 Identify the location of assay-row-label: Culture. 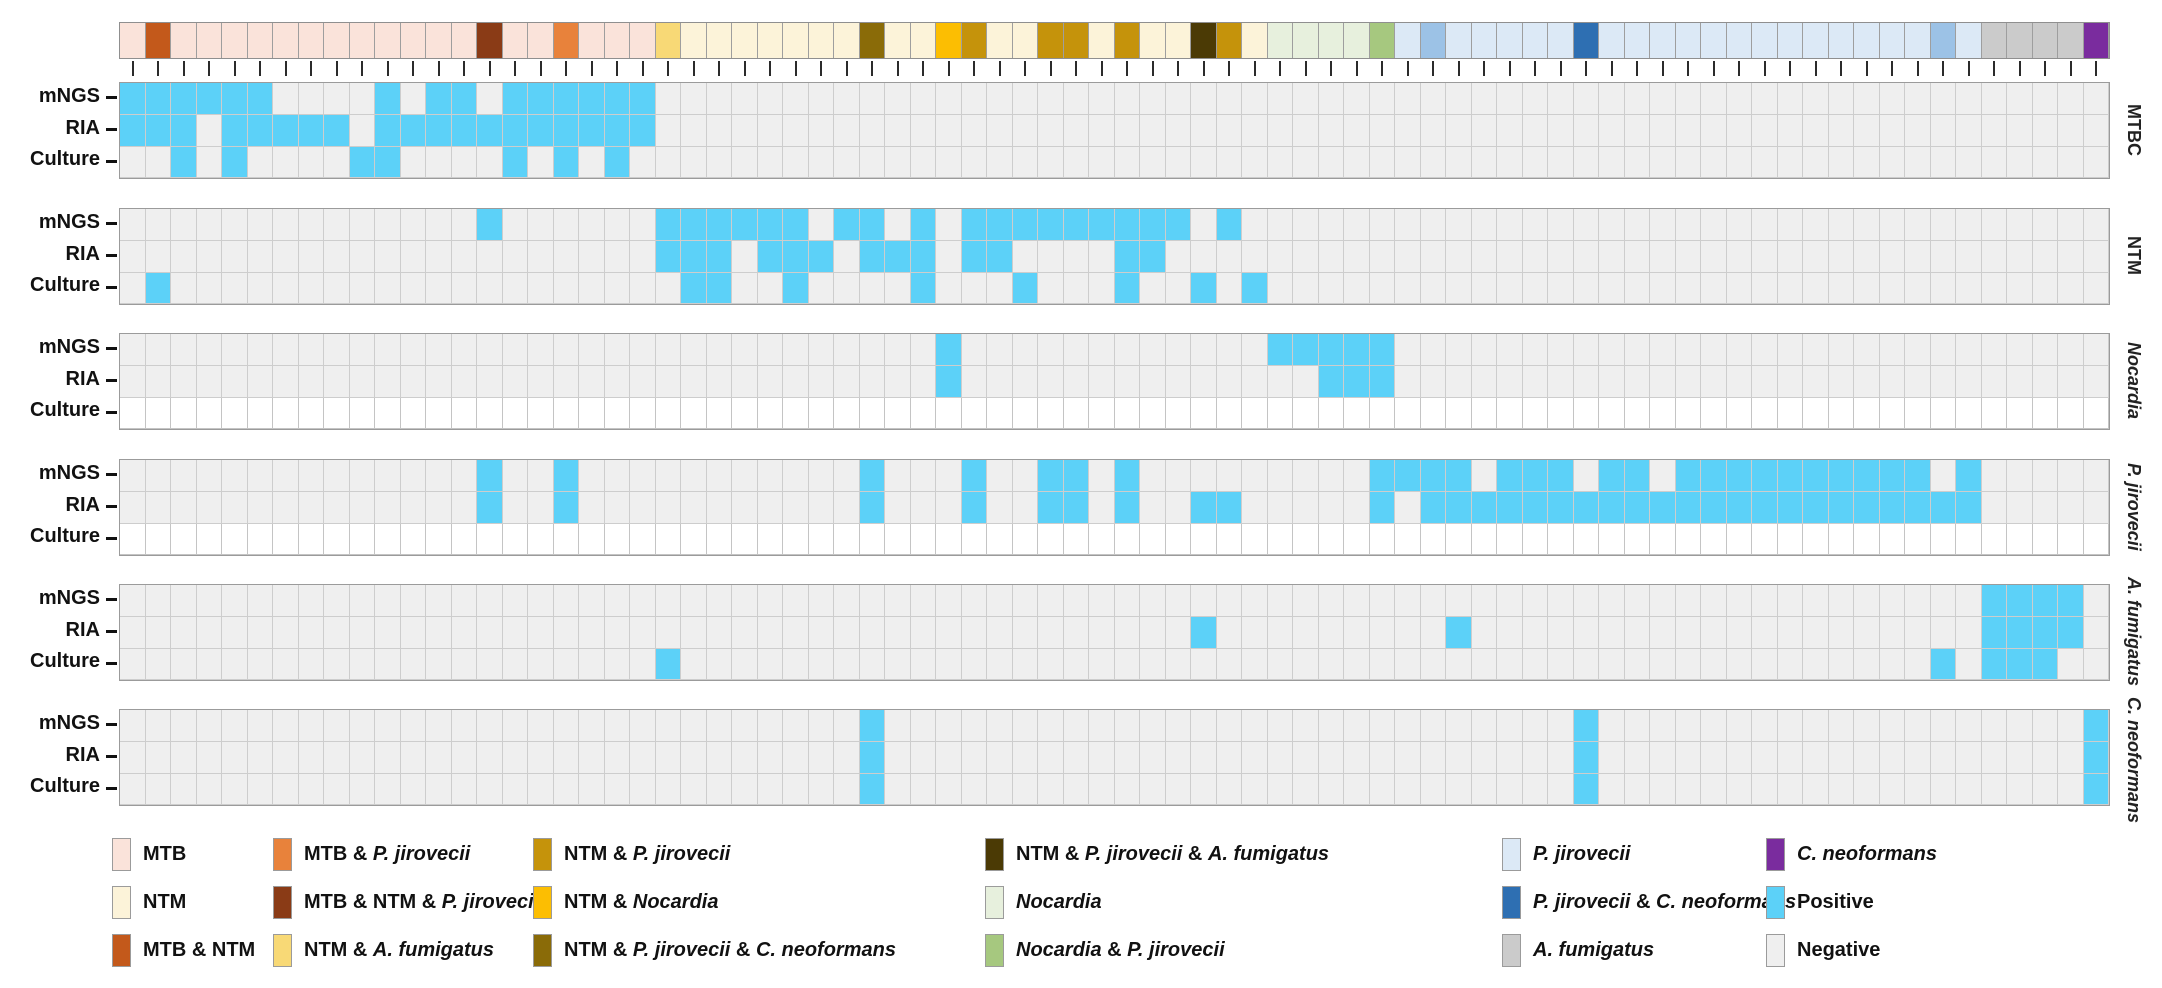
(65, 285).